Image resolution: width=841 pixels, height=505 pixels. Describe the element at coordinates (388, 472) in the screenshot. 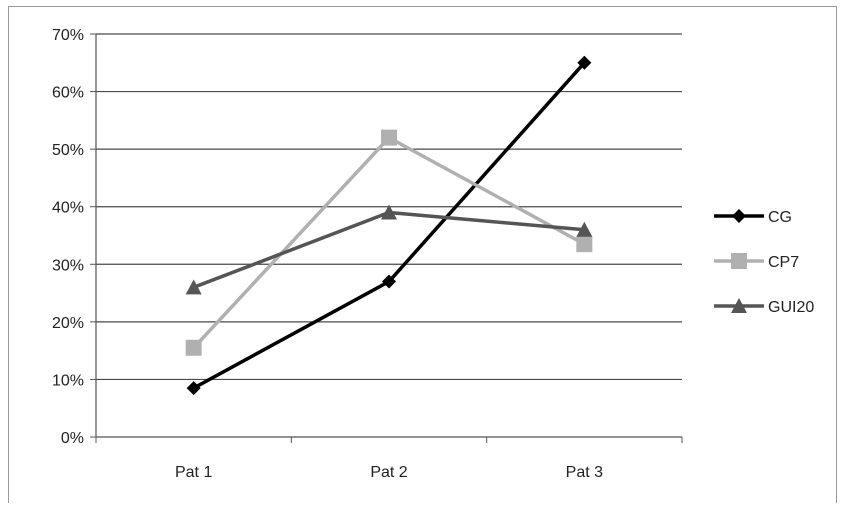

I see `x-tick-label: Pat 2` at that location.